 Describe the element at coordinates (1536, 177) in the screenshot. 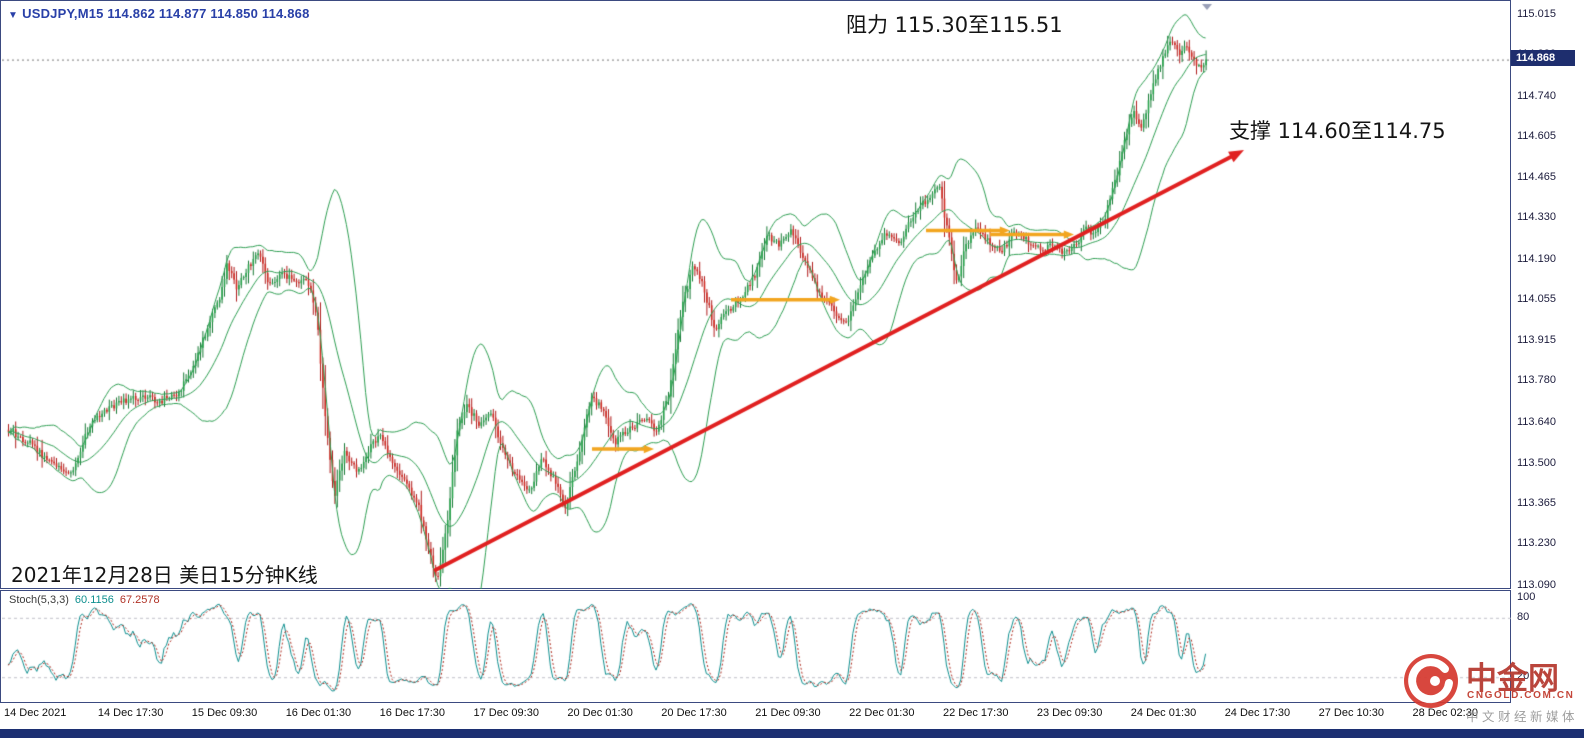

I see `price-axis-label: 114.465` at that location.